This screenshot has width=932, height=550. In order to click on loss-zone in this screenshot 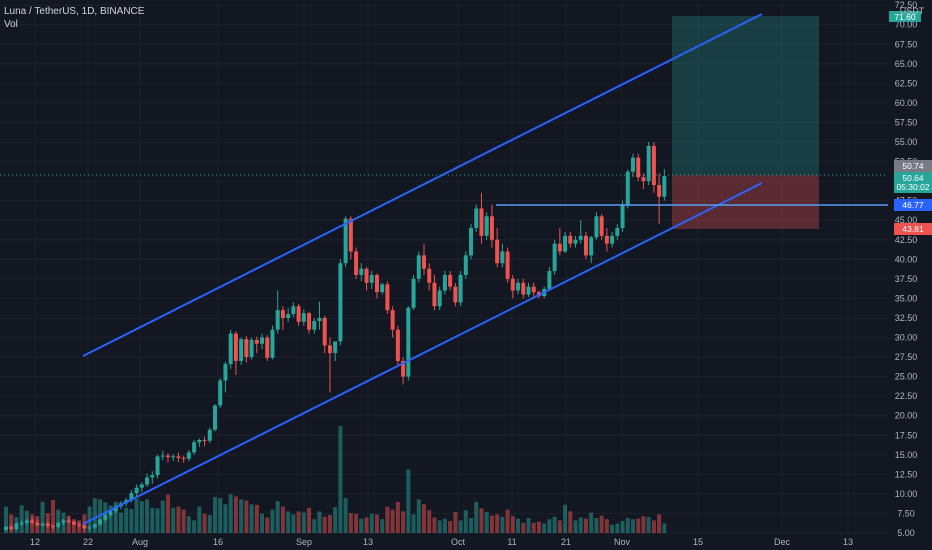, I will do `click(745, 202)`.